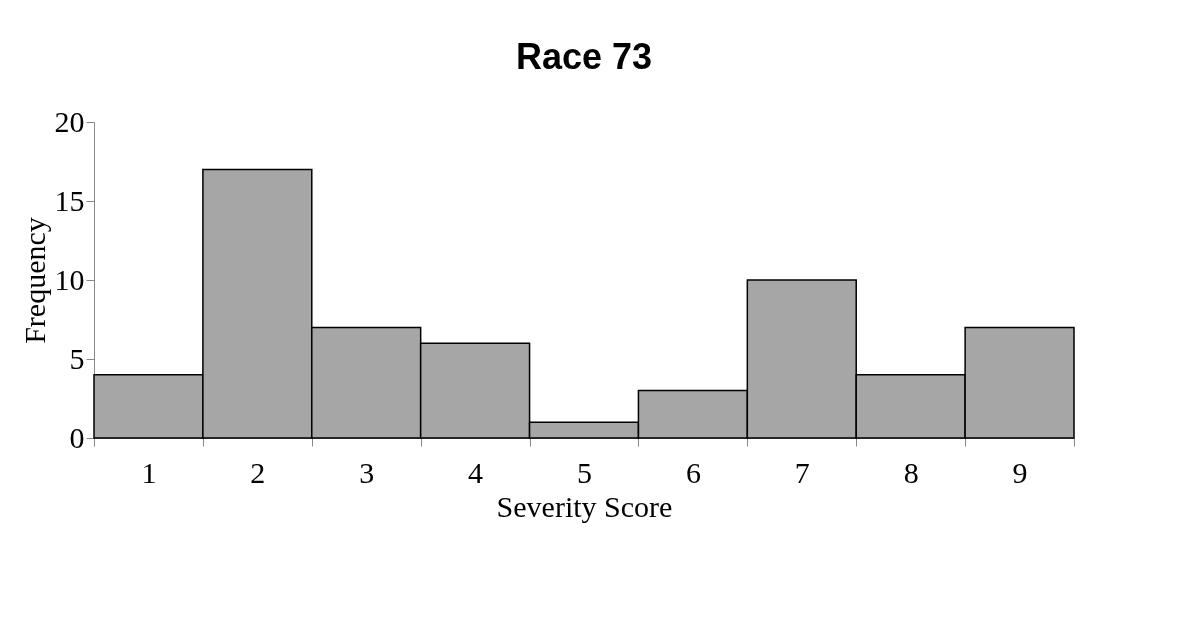  What do you see at coordinates (584, 506) in the screenshot?
I see `x-axis-title: Severity Score` at bounding box center [584, 506].